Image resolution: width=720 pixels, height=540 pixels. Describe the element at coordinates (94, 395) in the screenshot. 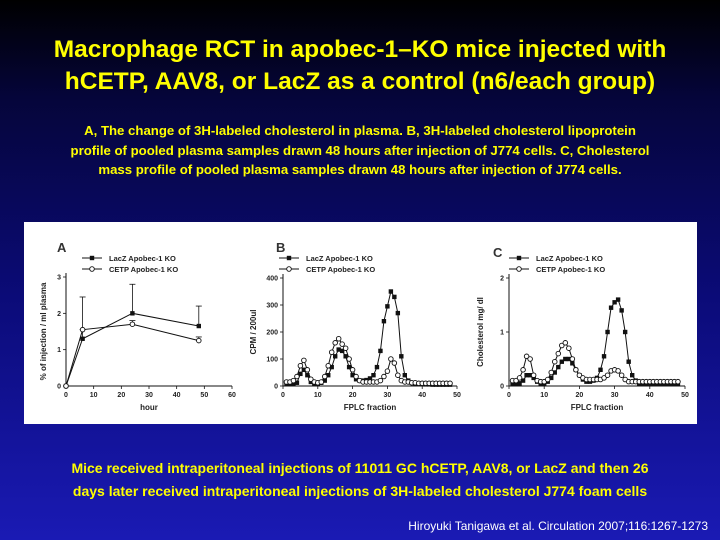

I see `panel-a-x-tick-label: 10` at that location.